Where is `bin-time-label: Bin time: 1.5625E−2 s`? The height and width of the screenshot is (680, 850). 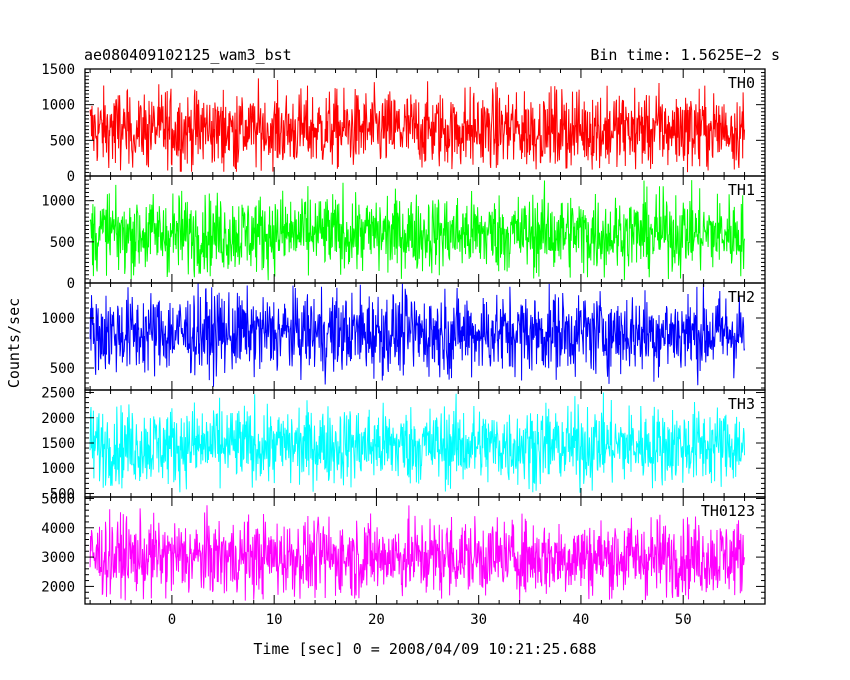 bin-time-label: Bin time: 1.5625E−2 s is located at coordinates (685, 55).